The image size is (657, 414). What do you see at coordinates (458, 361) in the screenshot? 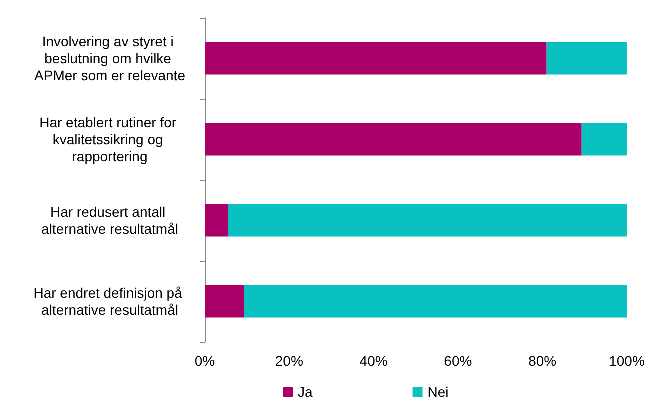
I see `x-tick-label: 60%` at bounding box center [458, 361].